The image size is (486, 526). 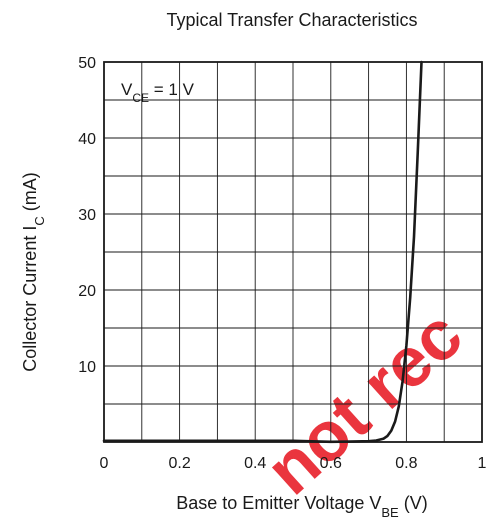 I want to click on x-axis-label: Base to Emitter Voltage VBE (V), so click(x=301, y=506).